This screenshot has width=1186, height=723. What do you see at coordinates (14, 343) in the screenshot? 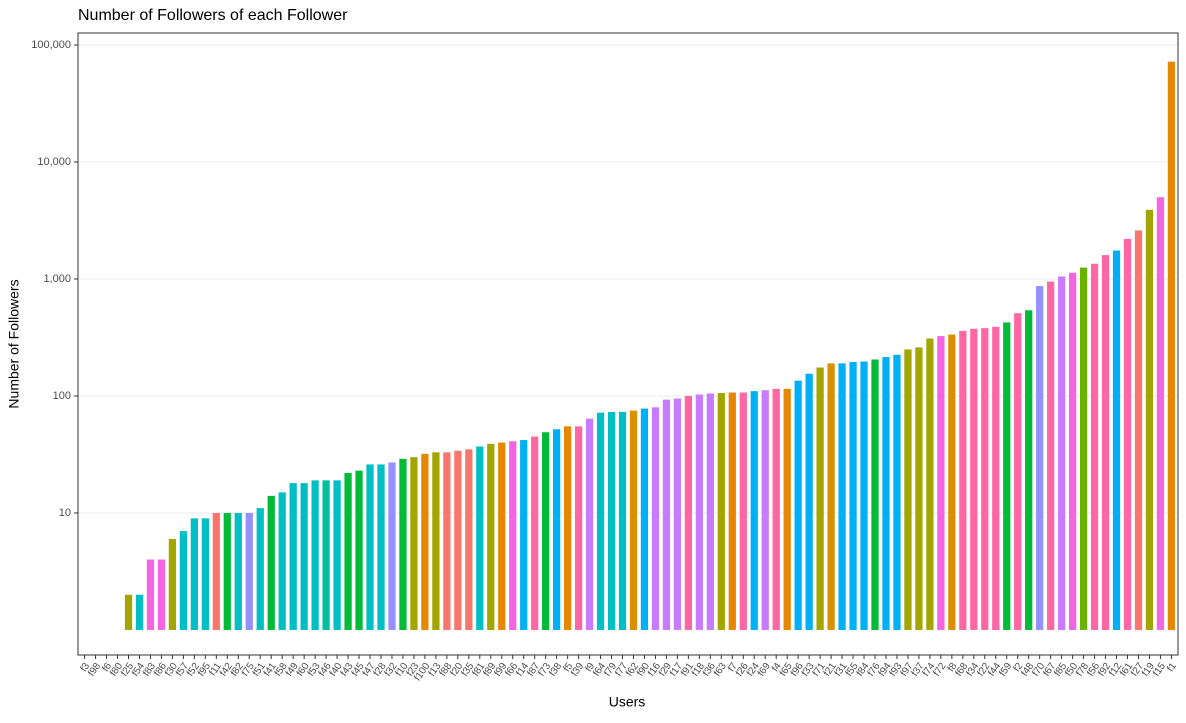
I see `y-axis-label: Number of Followers` at bounding box center [14, 343].